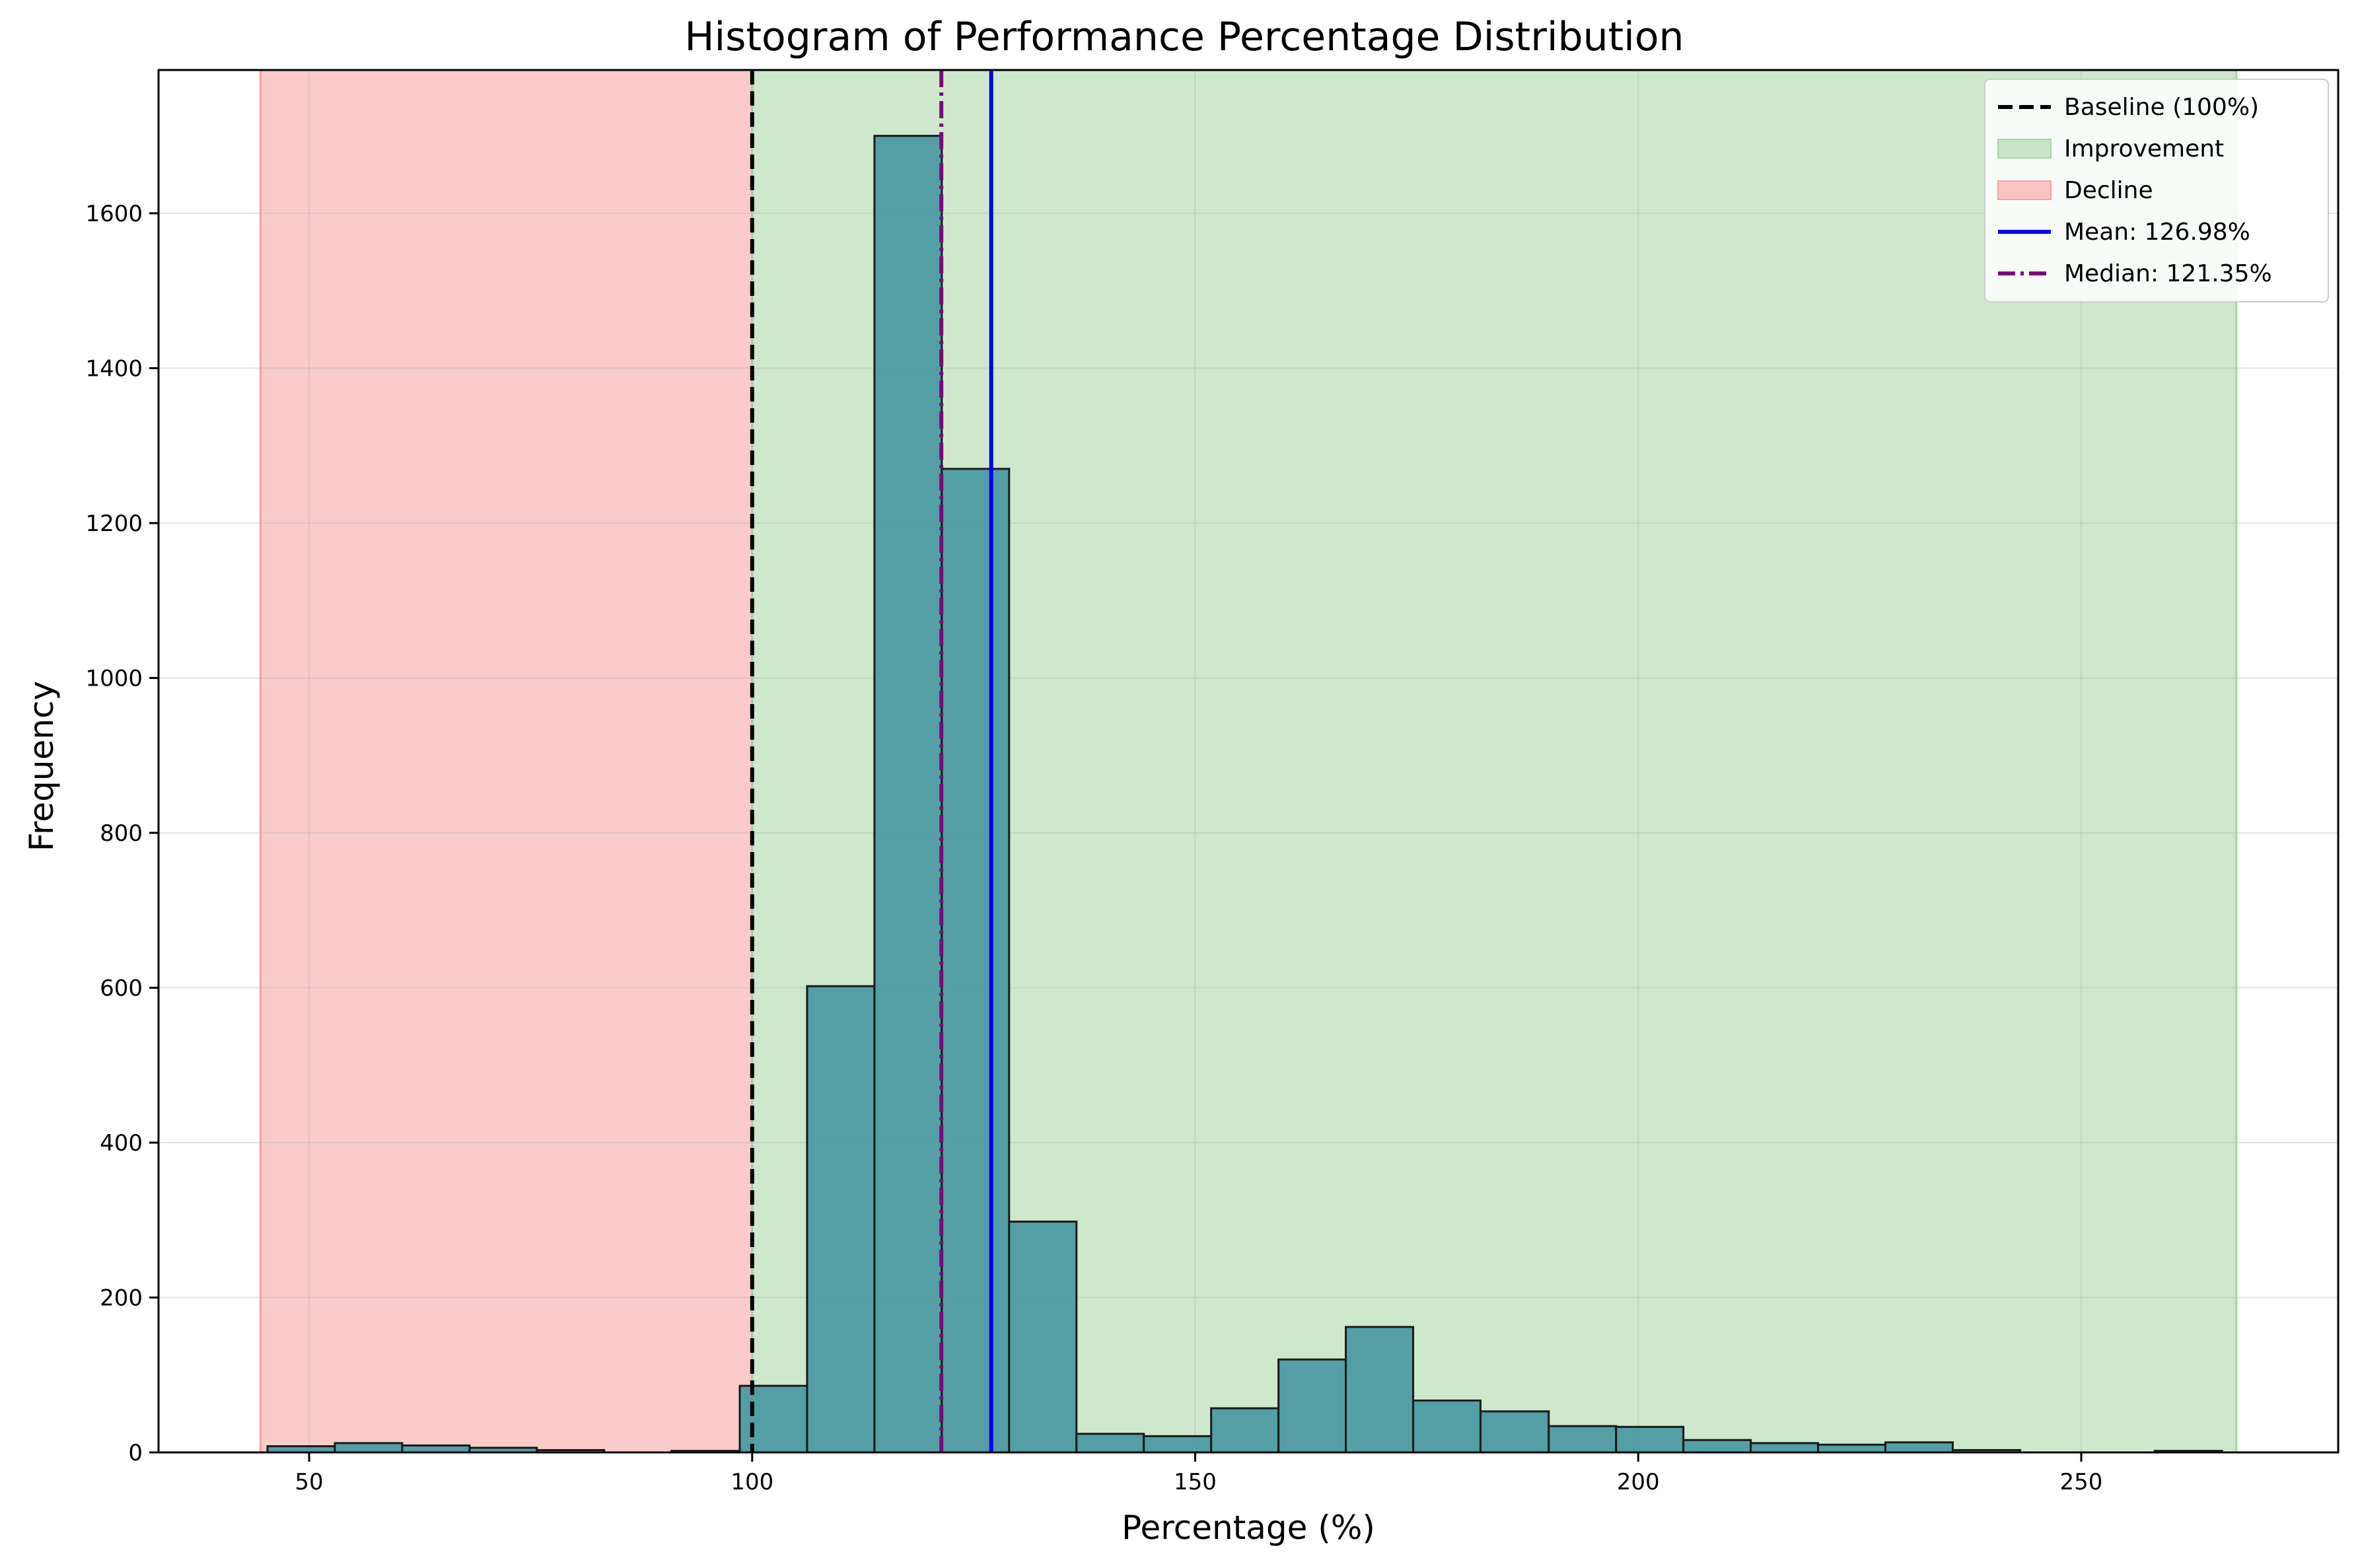  I want to click on y-axis-title: Frequency, so click(41, 766).